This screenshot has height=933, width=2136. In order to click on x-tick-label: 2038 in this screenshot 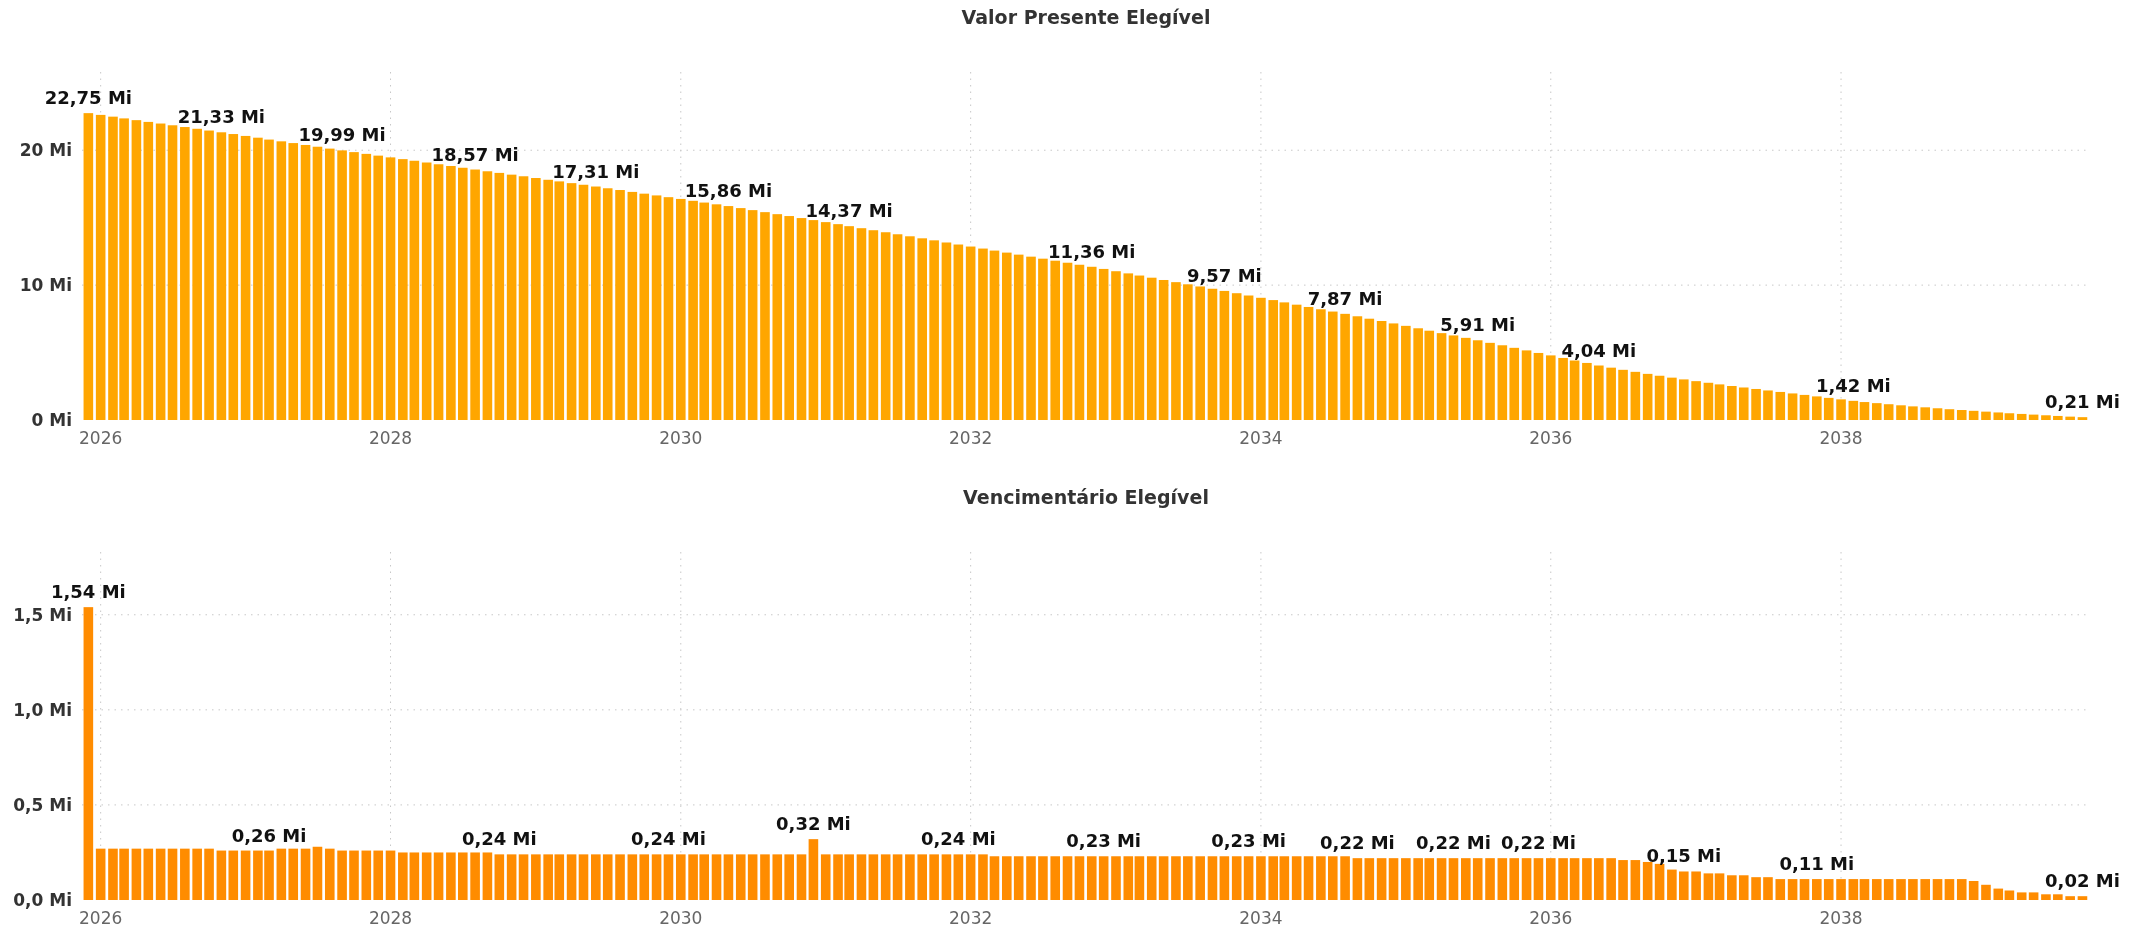, I will do `click(1841, 438)`.